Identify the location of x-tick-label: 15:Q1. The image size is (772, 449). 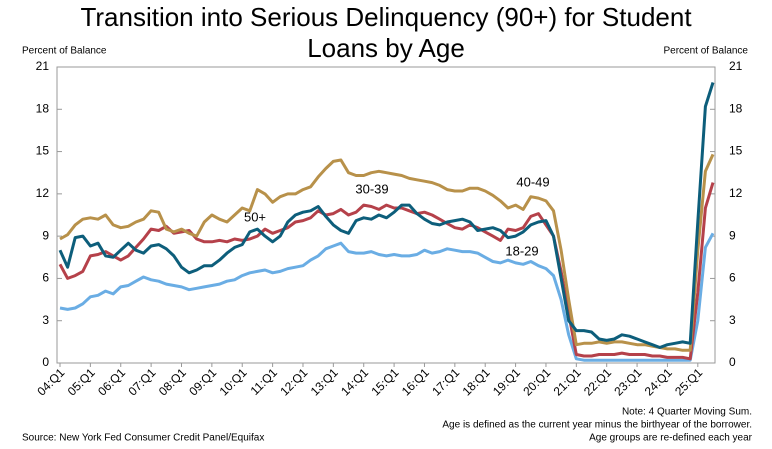
(384, 381).